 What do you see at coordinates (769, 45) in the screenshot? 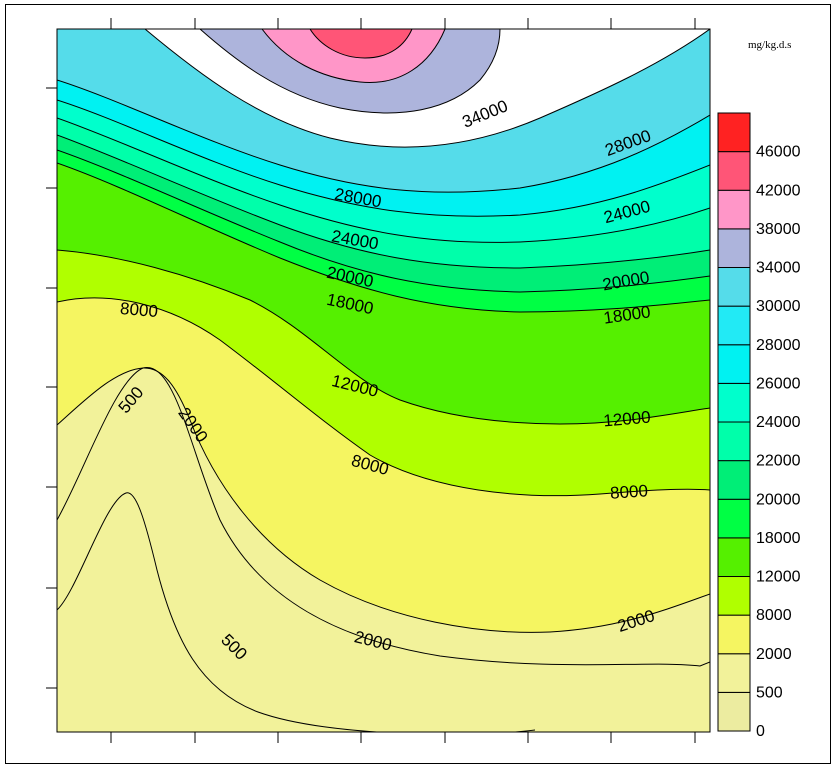
I see `unit-label: mg/kg.d.s` at bounding box center [769, 45].